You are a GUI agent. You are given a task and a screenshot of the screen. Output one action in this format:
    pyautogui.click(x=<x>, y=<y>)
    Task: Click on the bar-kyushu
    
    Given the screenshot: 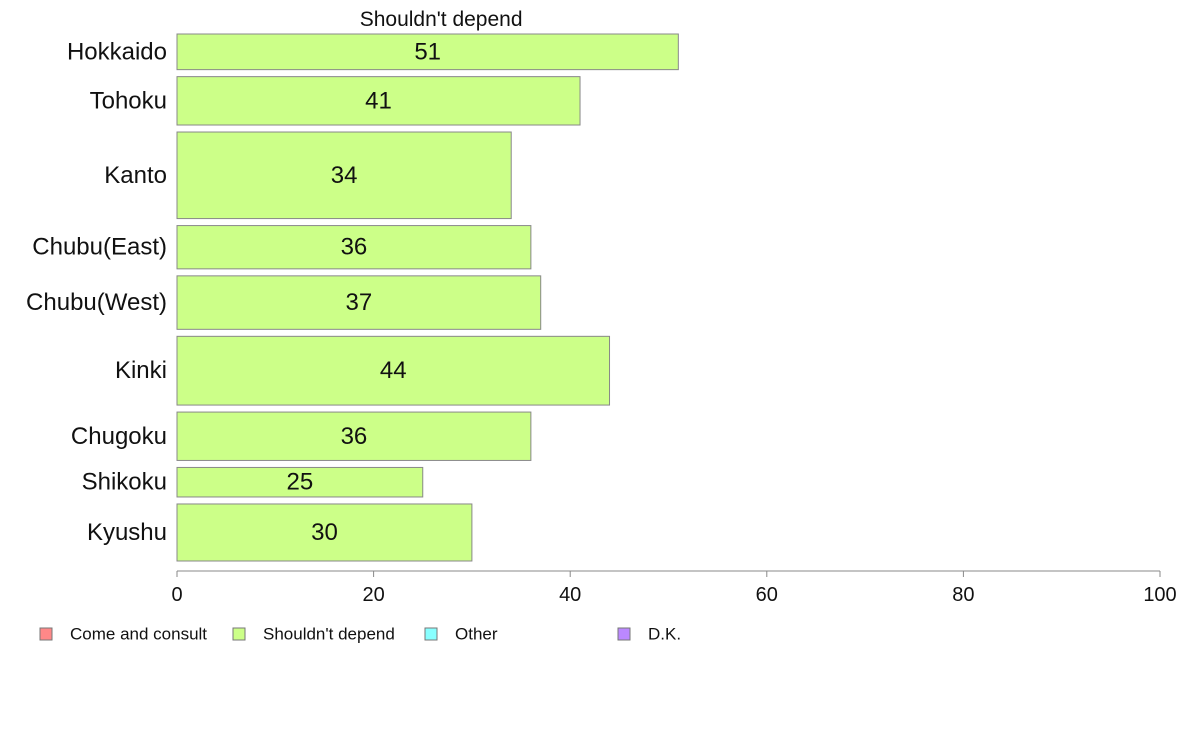 What is the action you would take?
    pyautogui.click(x=324, y=532)
    